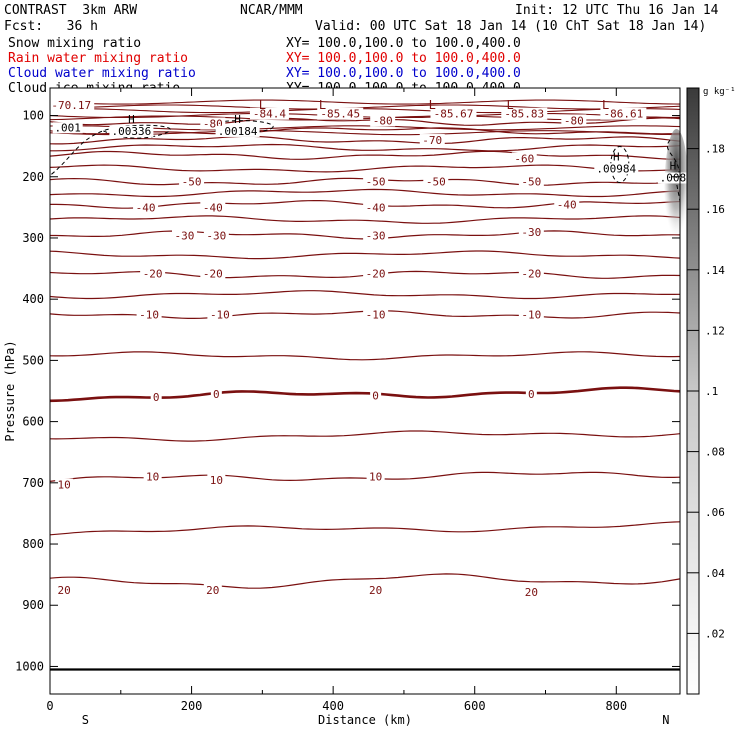 This screenshot has width=740, height=740. Describe the element at coordinates (102, 73) in the screenshot. I see `field-label: Cloud water mixing ratio` at that location.